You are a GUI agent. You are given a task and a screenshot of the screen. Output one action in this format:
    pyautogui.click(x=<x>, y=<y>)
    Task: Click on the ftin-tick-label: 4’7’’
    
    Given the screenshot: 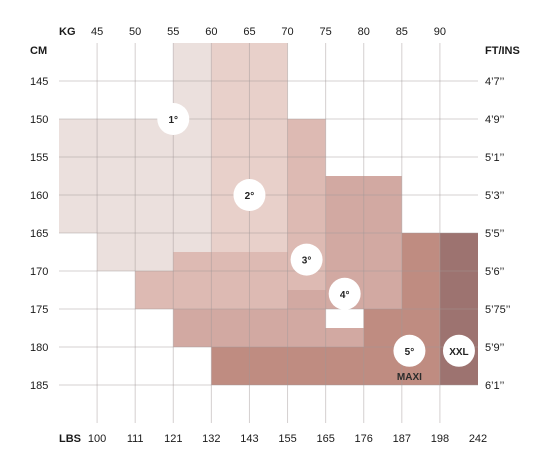 What is the action you would take?
    pyautogui.click(x=494, y=82)
    